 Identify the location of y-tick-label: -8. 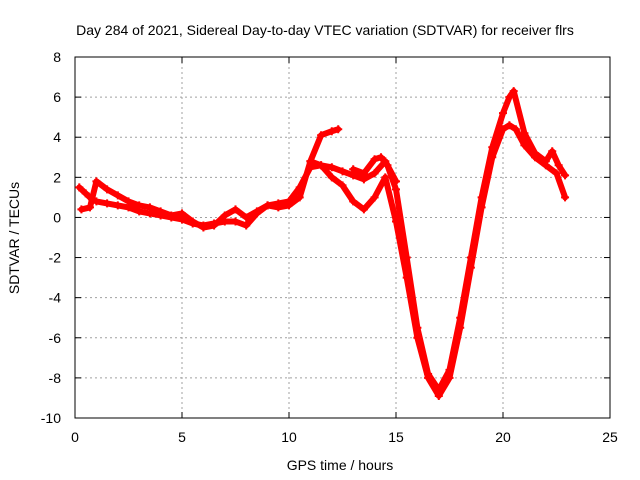
(55, 378).